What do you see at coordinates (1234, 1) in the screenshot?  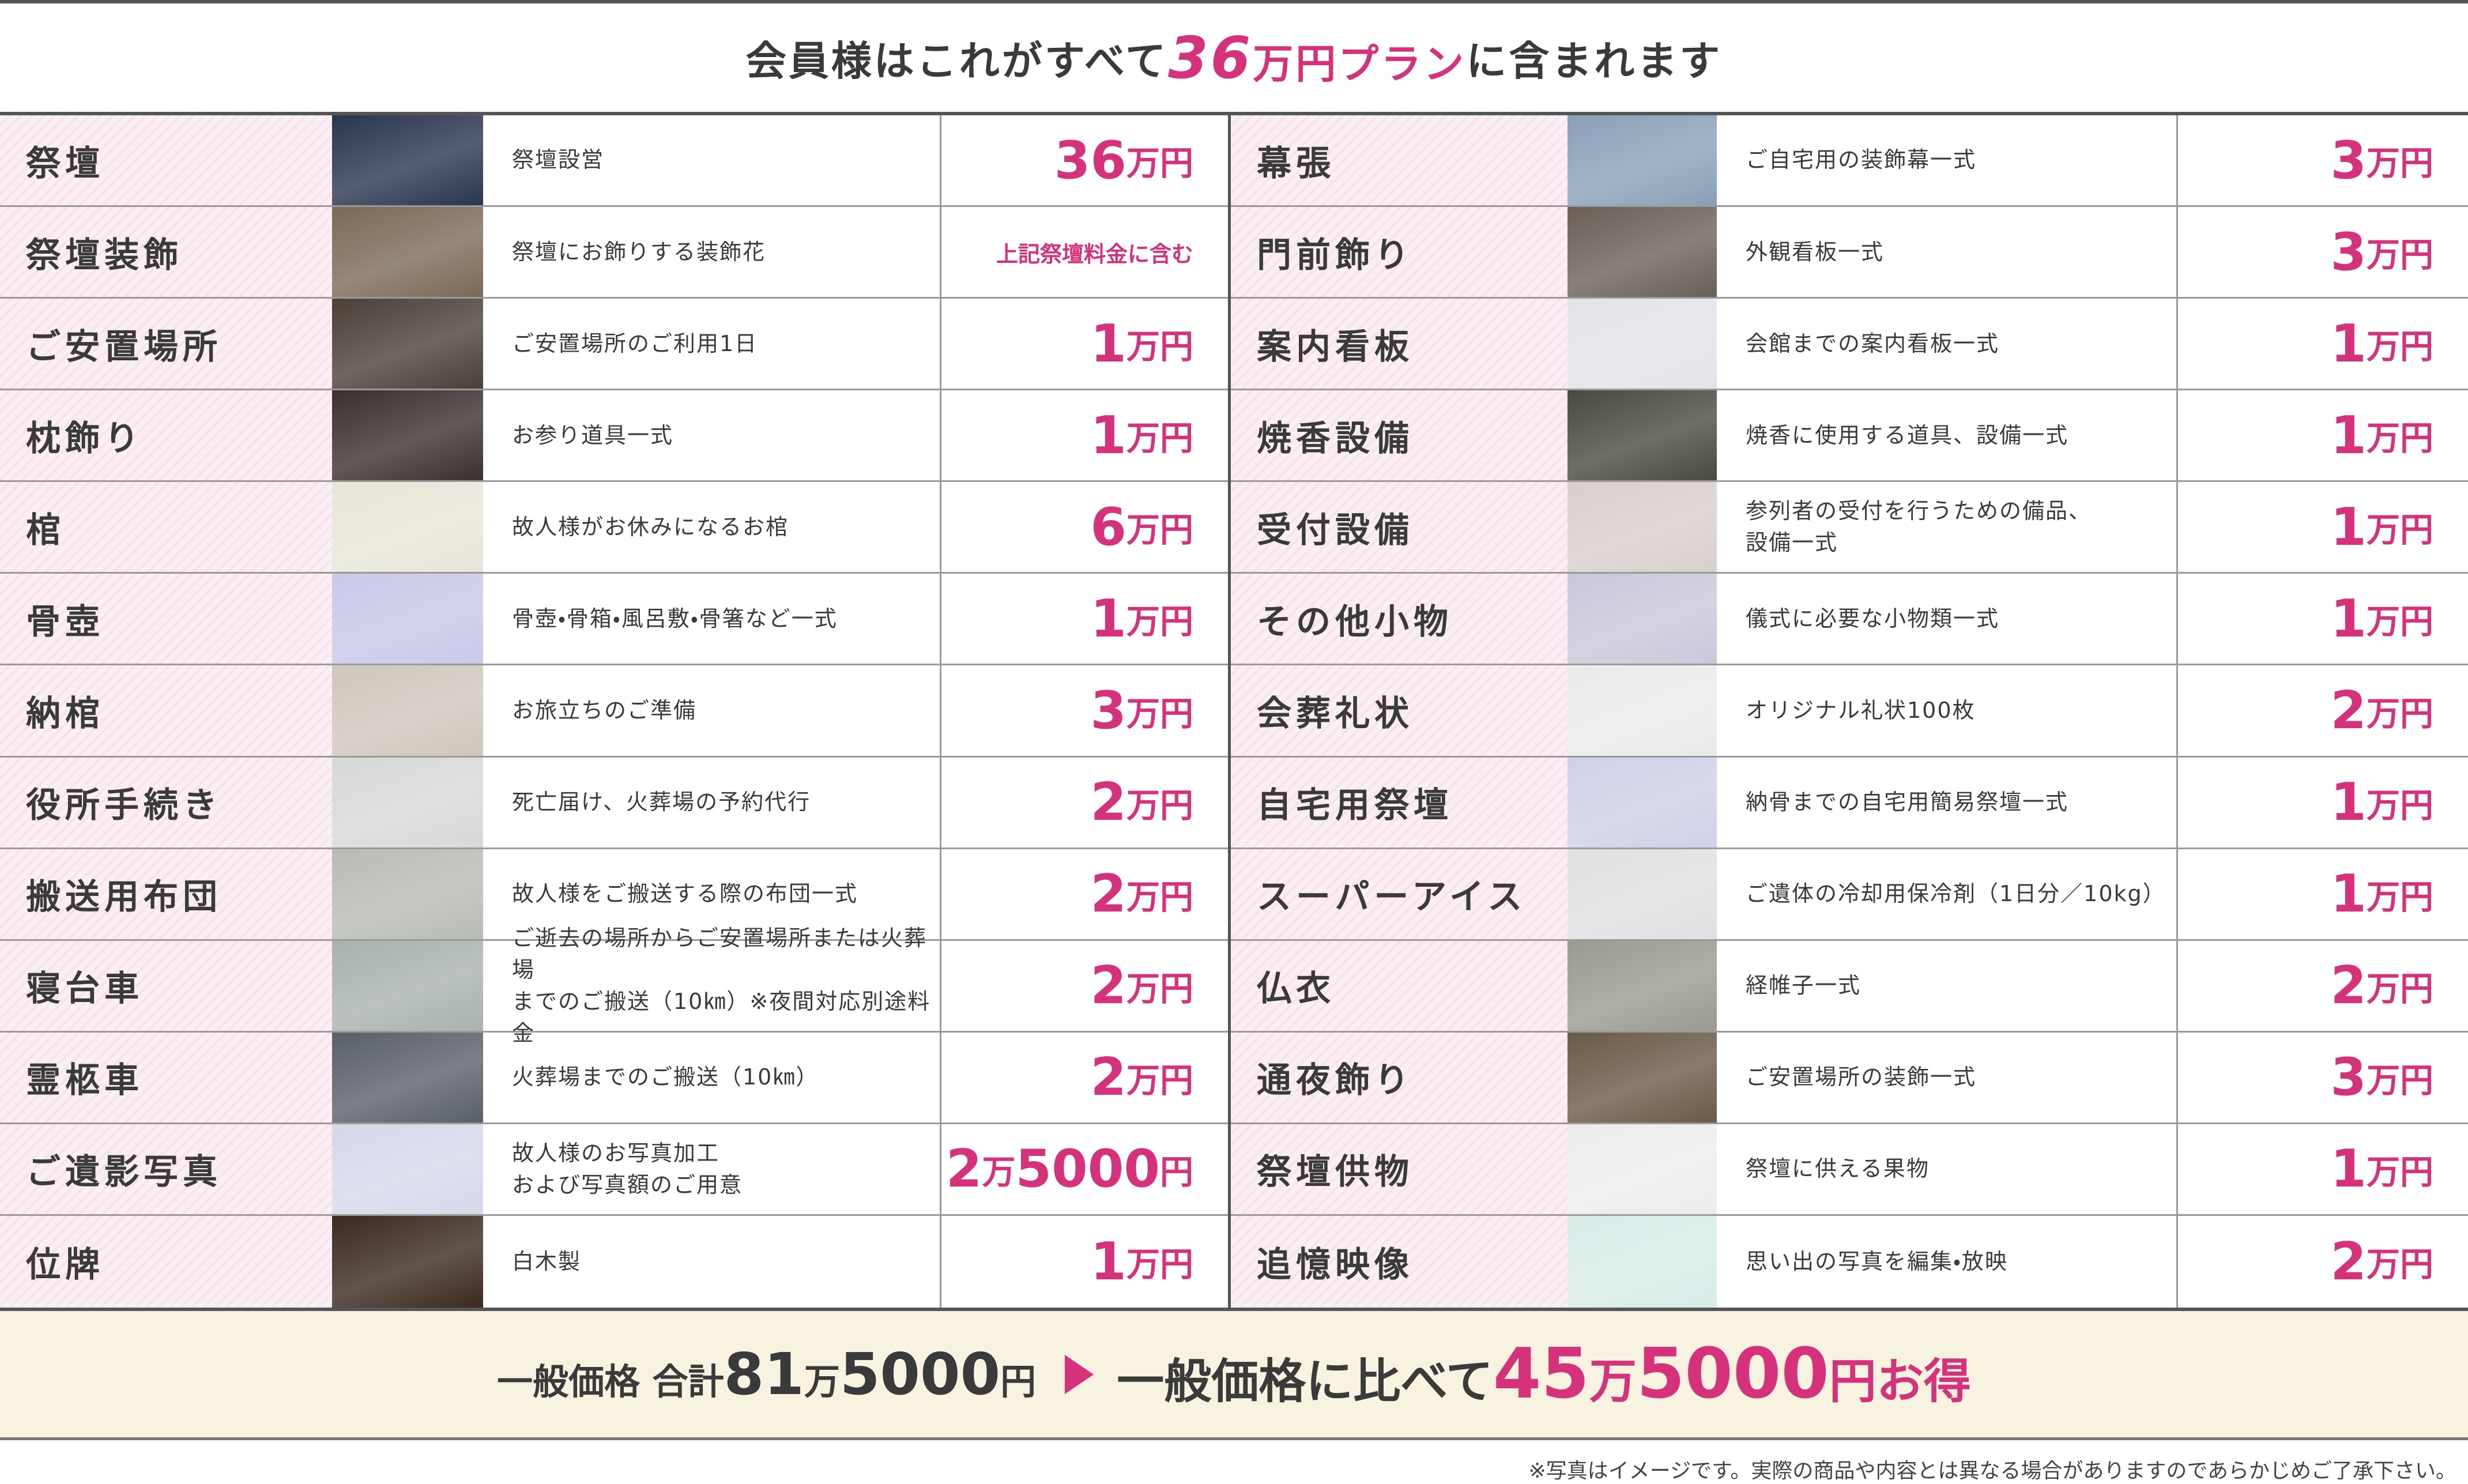 I see `top-rule` at bounding box center [1234, 1].